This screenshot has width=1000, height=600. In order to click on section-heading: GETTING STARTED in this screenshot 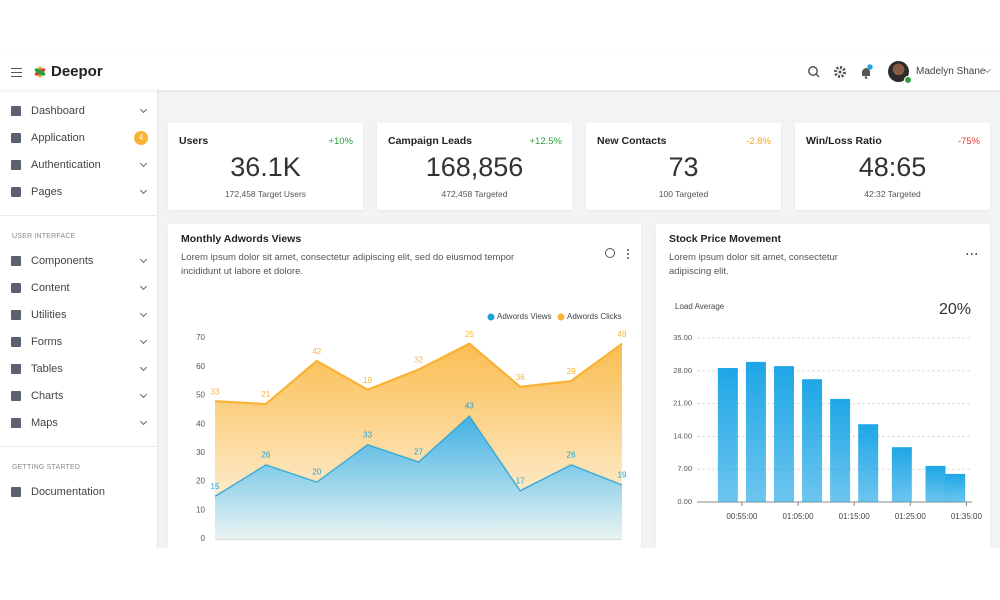, I will do `click(46, 467)`.